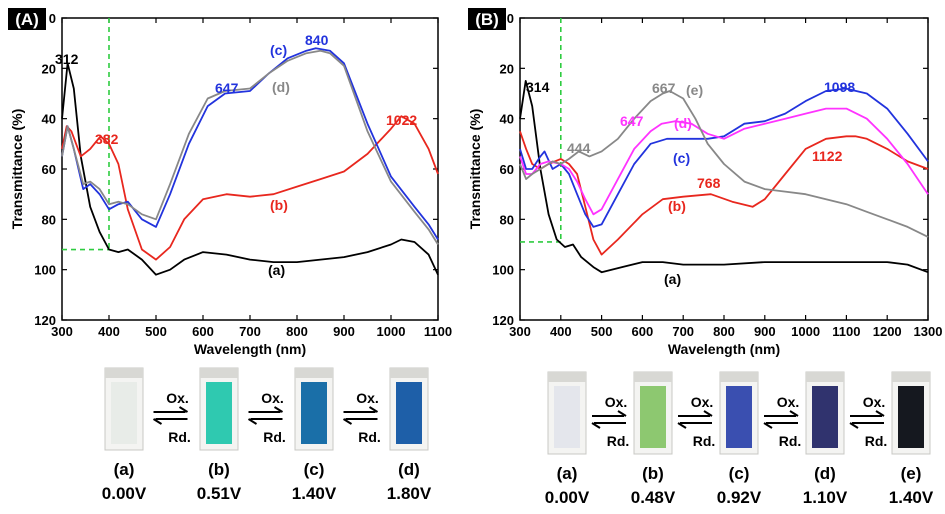  Describe the element at coordinates (561, 331) in the screenshot. I see `x-tick-label: 400` at that location.